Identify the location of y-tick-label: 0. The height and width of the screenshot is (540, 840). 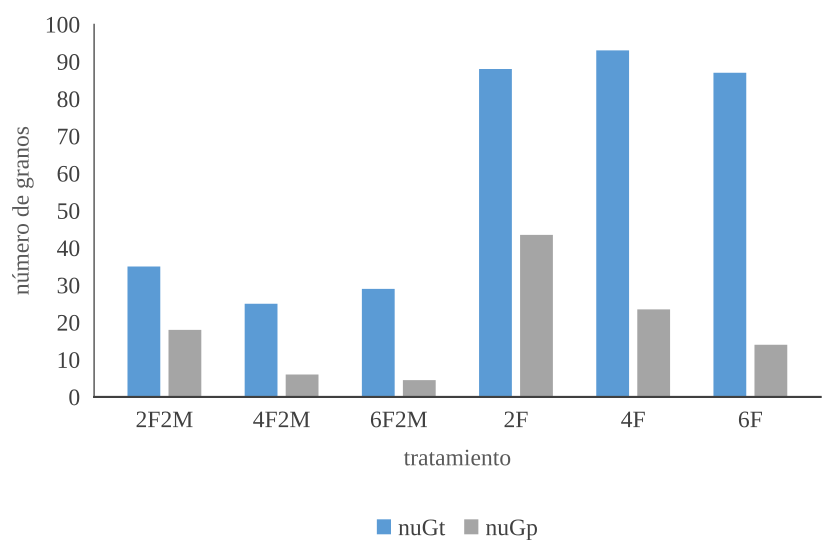
(74, 397).